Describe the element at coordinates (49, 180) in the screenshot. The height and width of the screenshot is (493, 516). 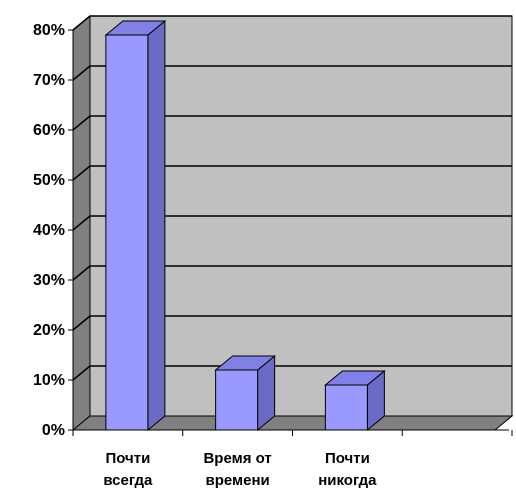
I see `y-tick-label: 50%` at that location.